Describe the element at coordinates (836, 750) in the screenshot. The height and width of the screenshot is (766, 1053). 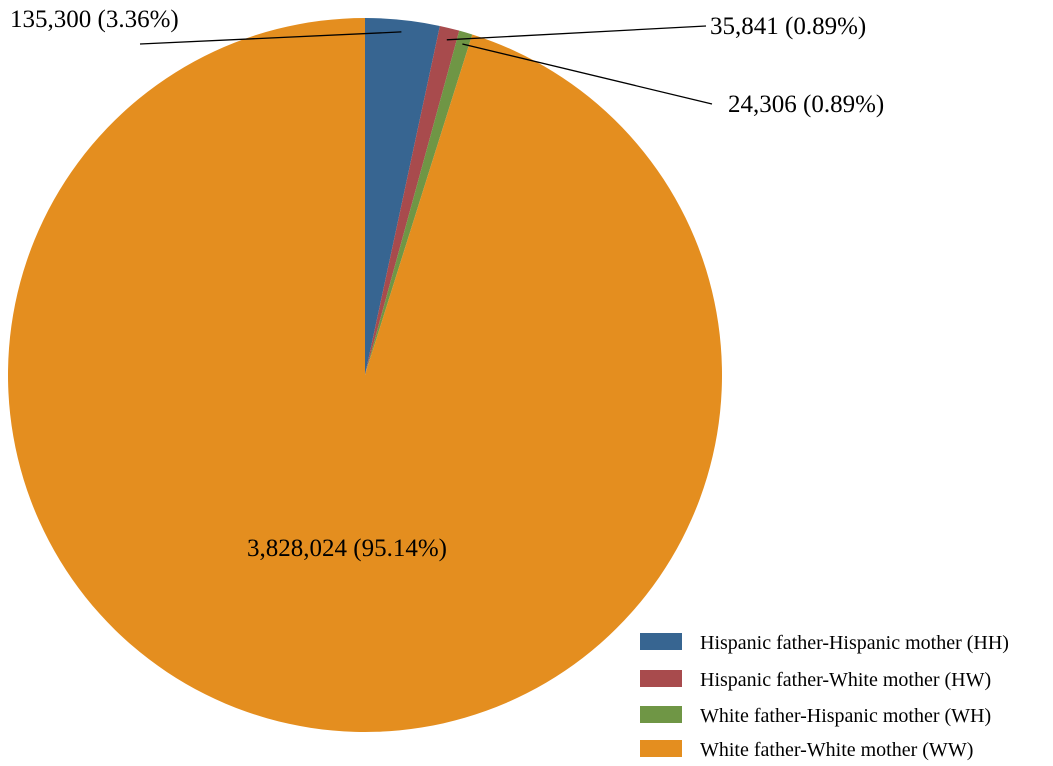
I see `legend-label-ww: White father-White mother (WW)` at that location.